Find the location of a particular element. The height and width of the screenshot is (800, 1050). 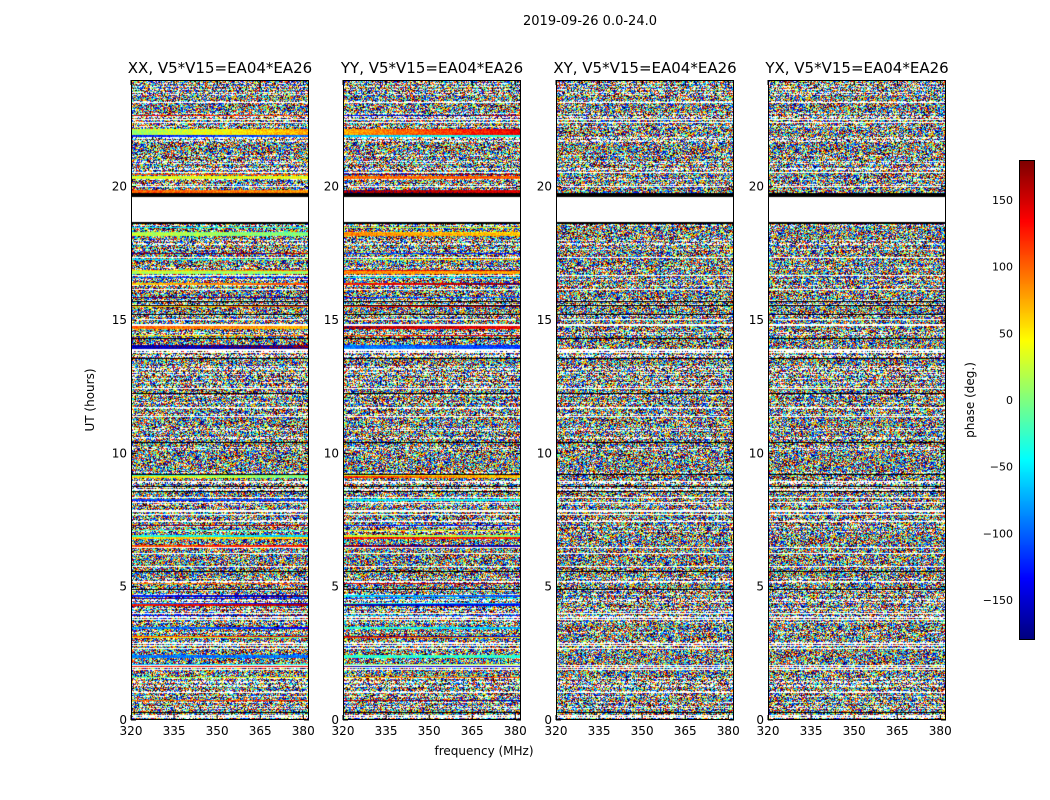

colorbar-tick-label: 50 is located at coordinates (1006, 333).